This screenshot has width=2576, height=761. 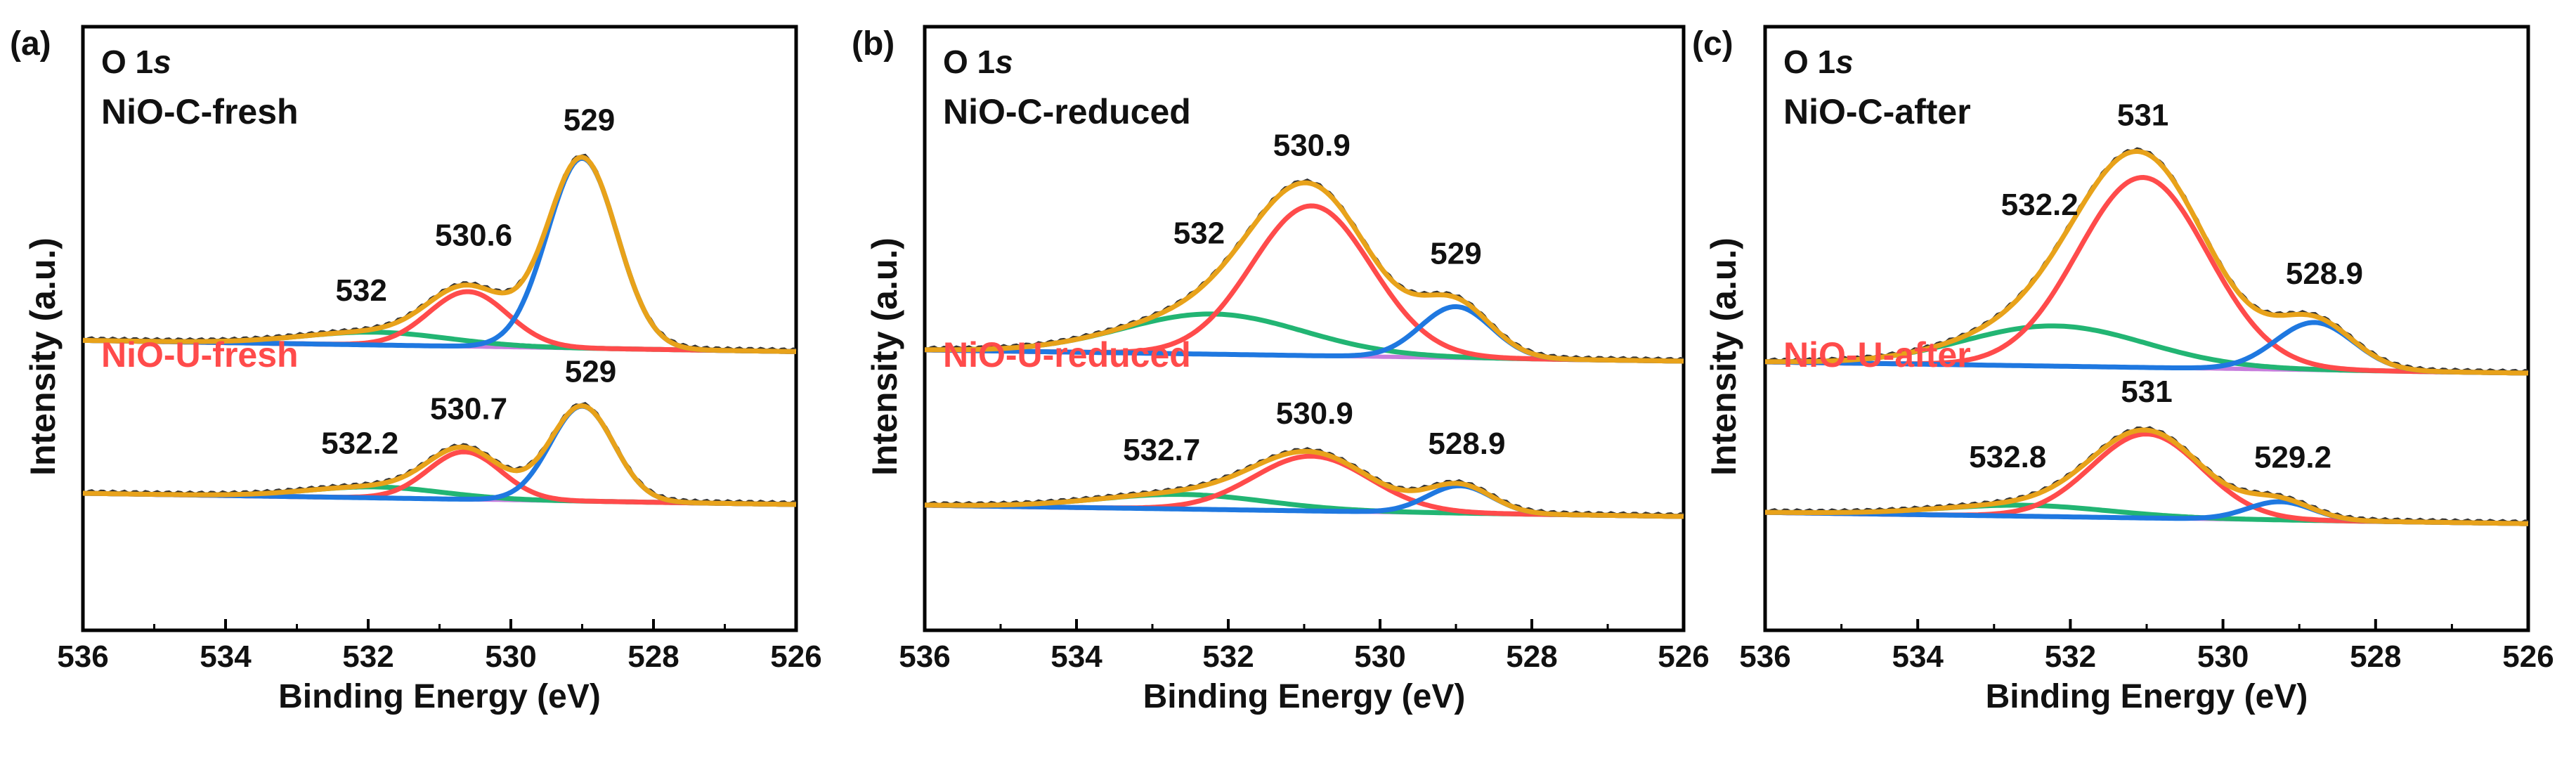 What do you see at coordinates (473, 236) in the screenshot?
I see `peak-label: 530.6` at bounding box center [473, 236].